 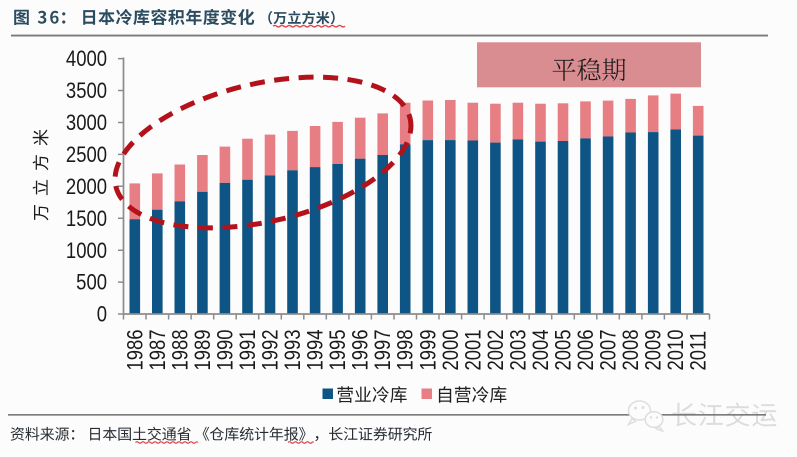 I want to click on svg-text: 1993, so click(x=294, y=349).